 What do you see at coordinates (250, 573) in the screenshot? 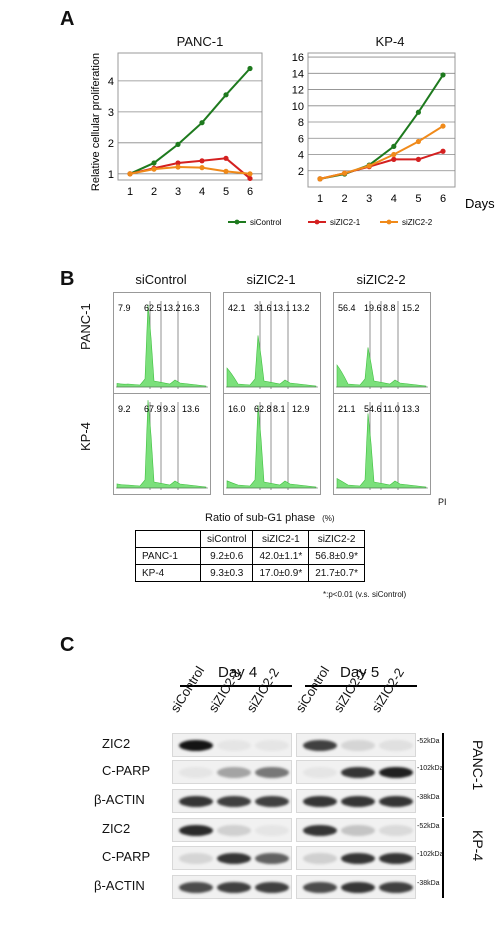
I see `table-row: KP-4 9.3±0.3 17.0±0.9* 21.7±0.7*` at bounding box center [250, 573].